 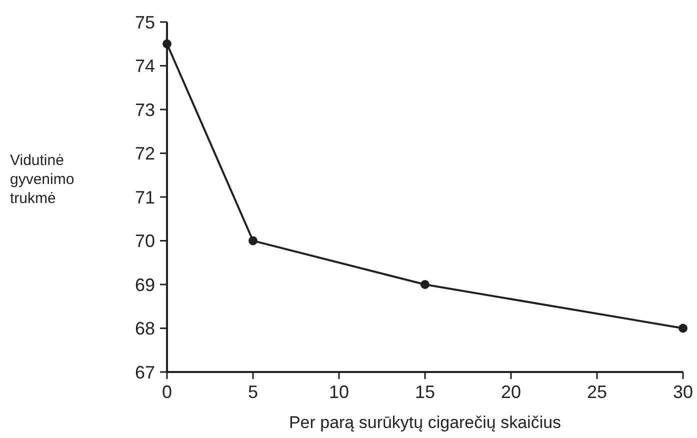 What do you see at coordinates (144, 372) in the screenshot?
I see `y-tick-label: 67` at bounding box center [144, 372].